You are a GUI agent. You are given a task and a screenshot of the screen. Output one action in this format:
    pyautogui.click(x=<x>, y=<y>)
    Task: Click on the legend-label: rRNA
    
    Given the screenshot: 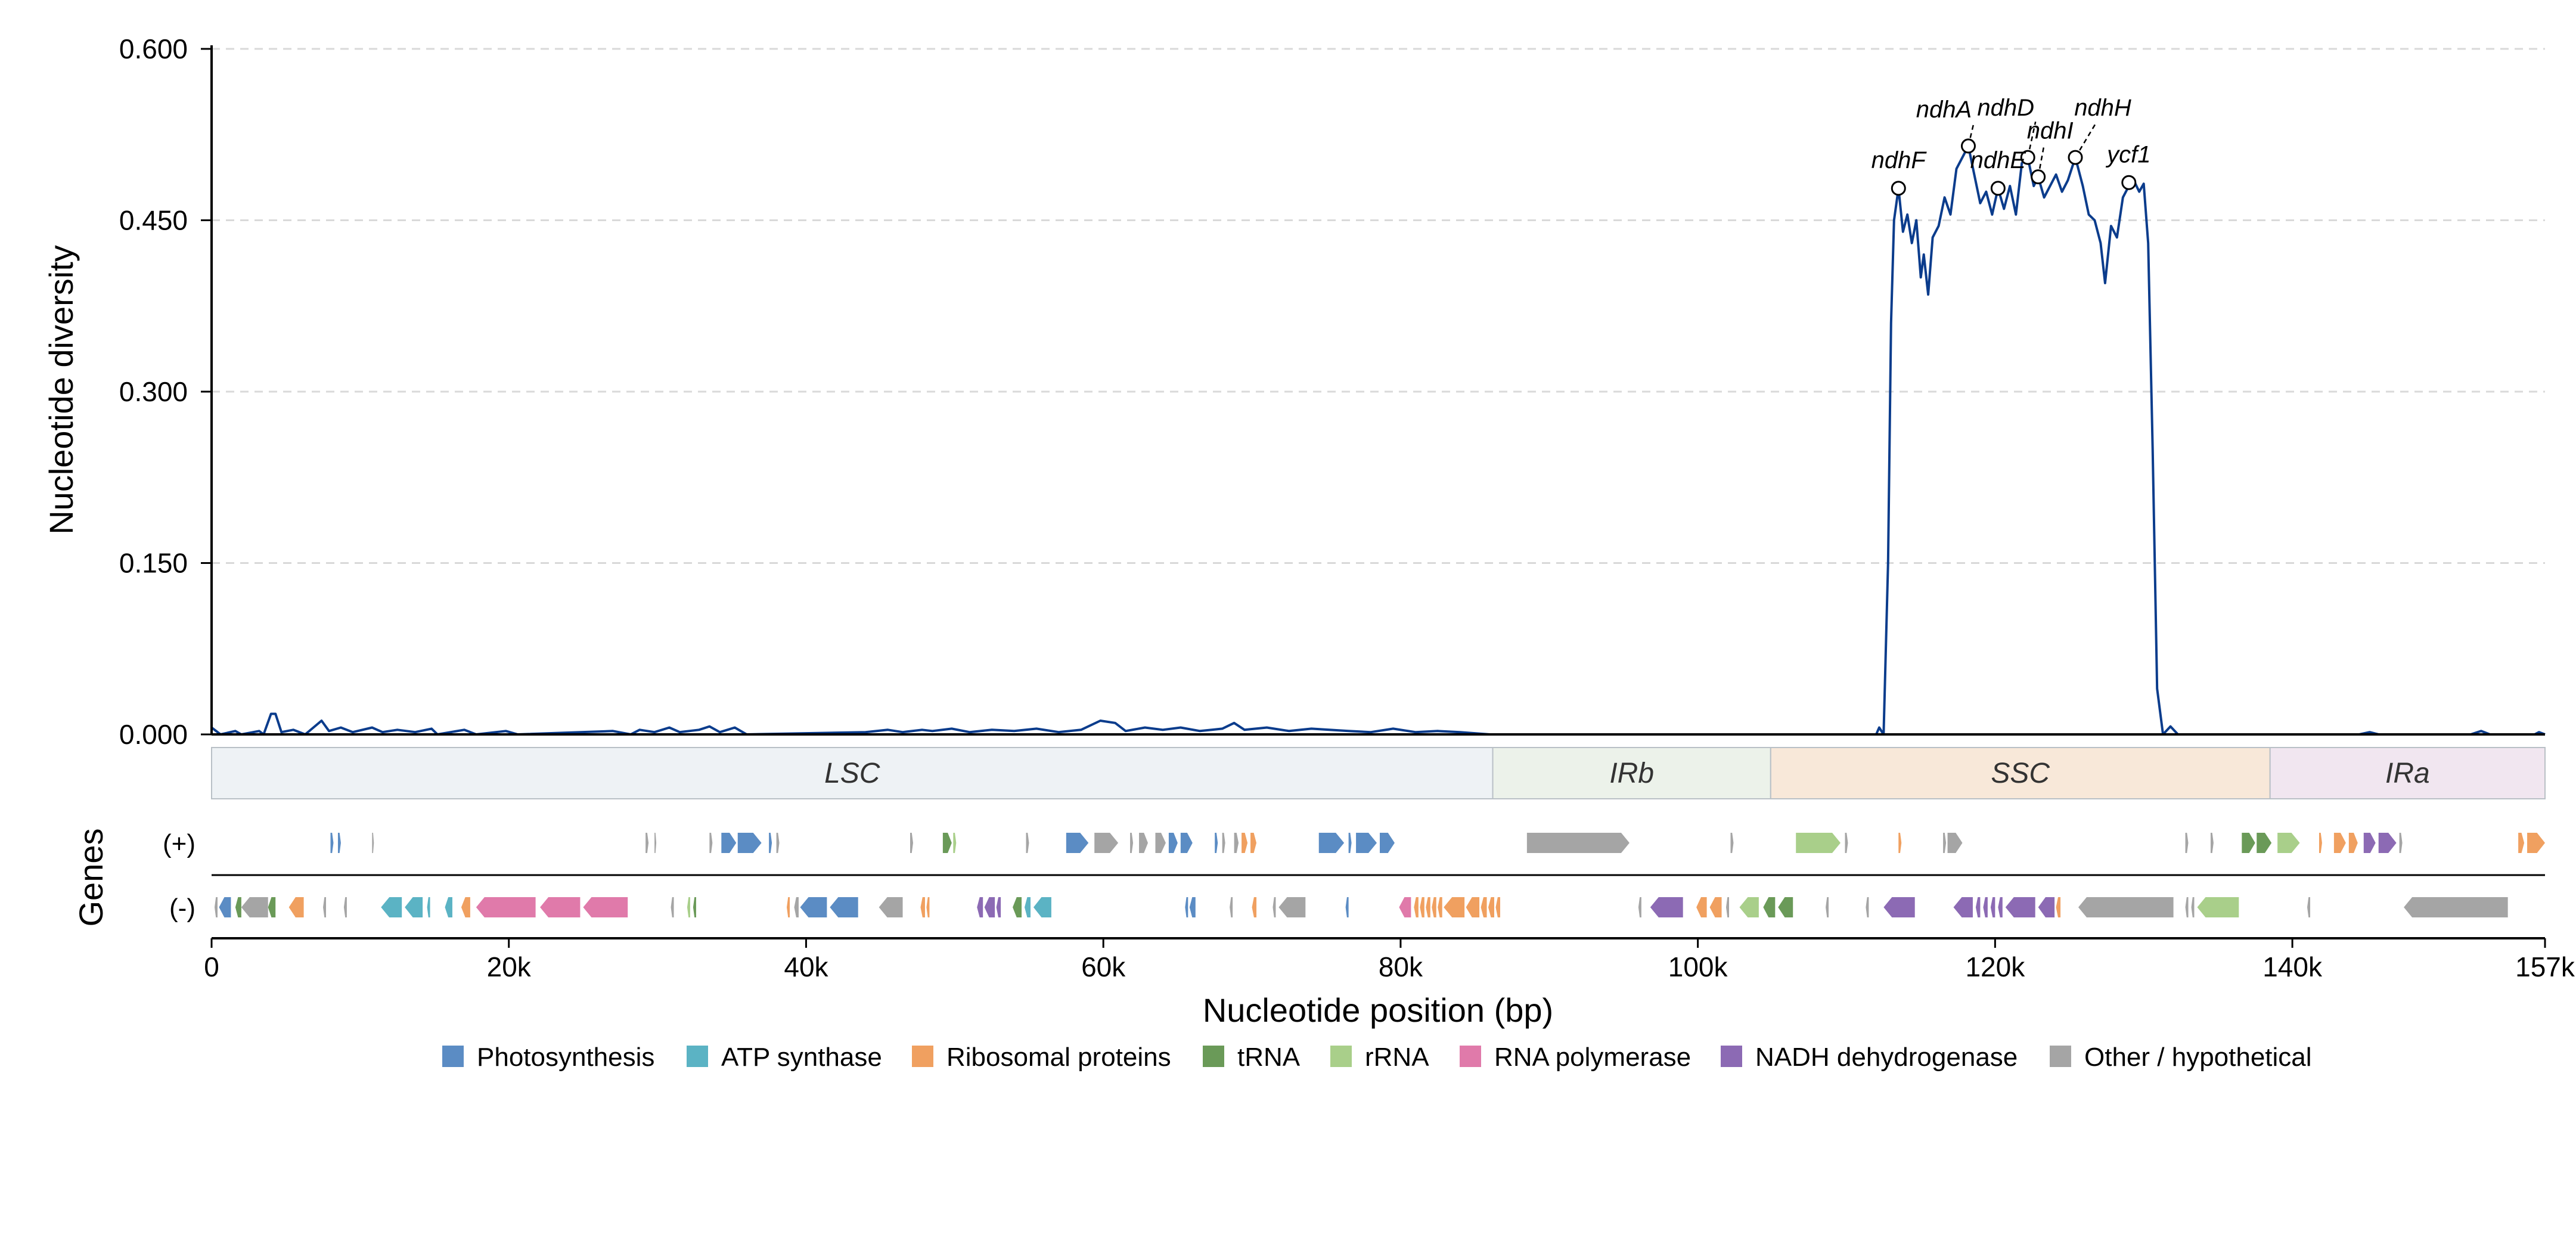 What is the action you would take?
    pyautogui.click(x=1397, y=1057)
    